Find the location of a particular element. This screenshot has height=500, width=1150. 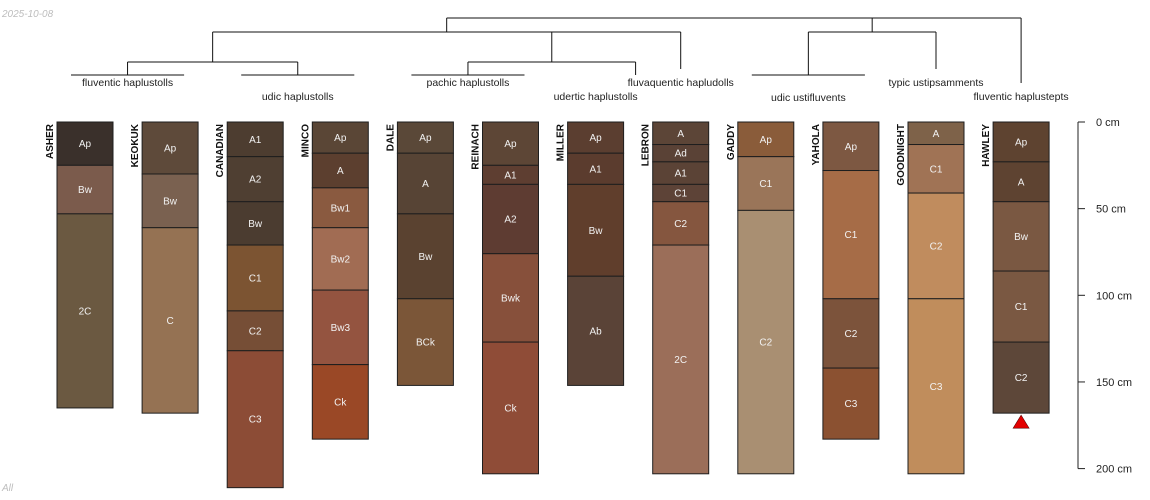

horizon-label: BCk is located at coordinates (426, 343).